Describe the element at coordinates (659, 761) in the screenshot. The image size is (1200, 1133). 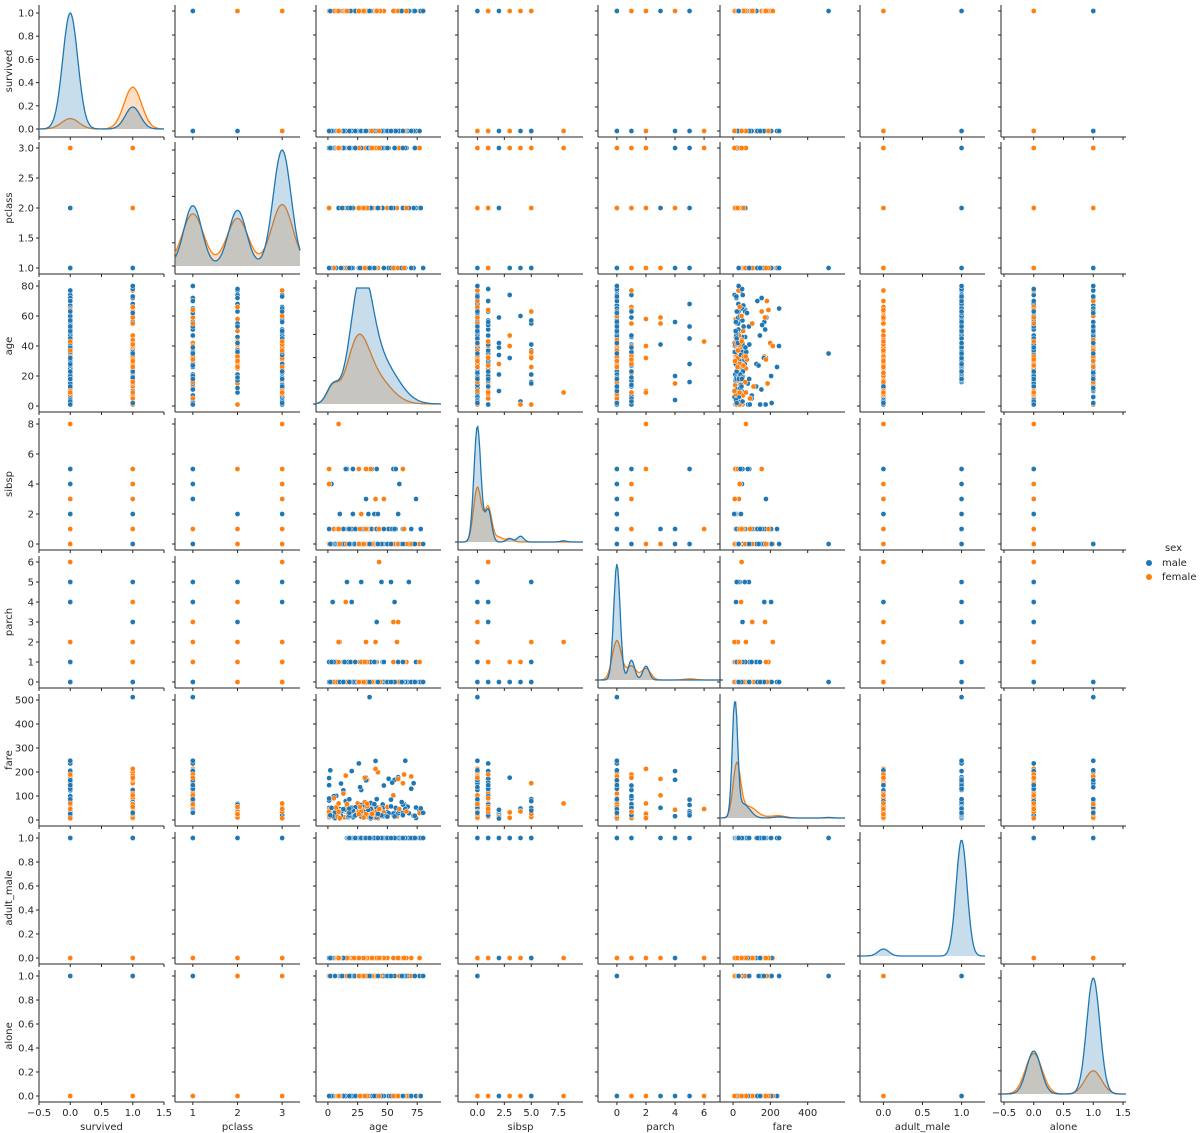
I see `panel-fare-vs-parch` at that location.